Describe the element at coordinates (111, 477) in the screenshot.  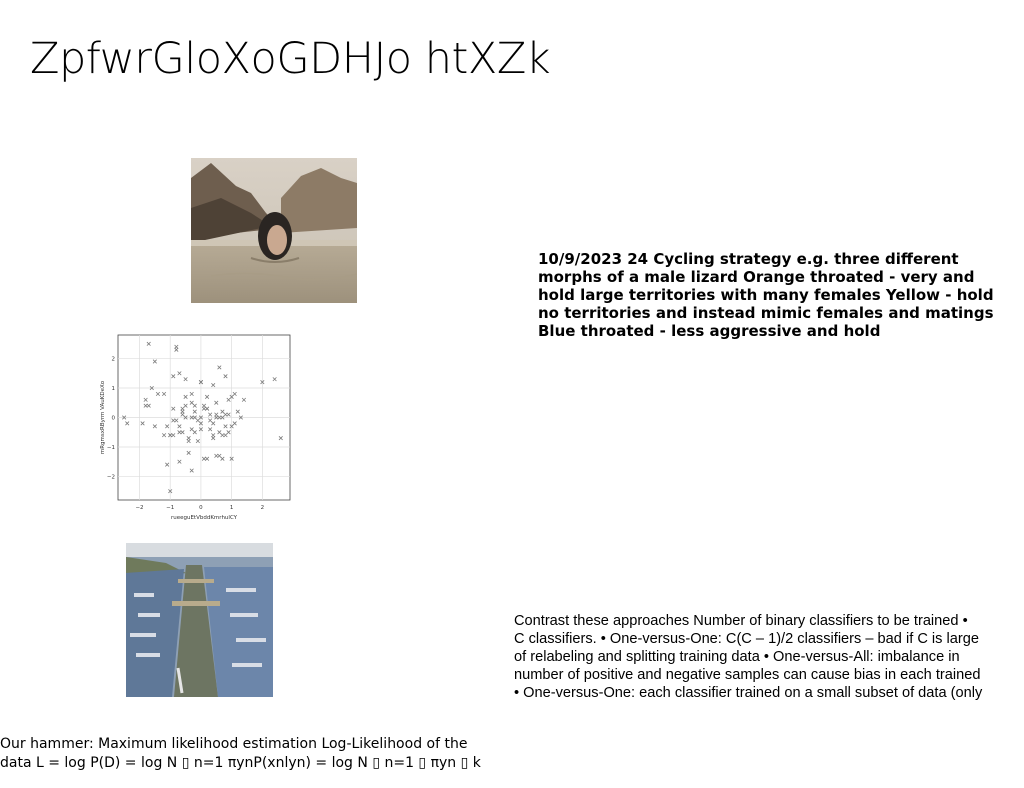
I see `y-tick-label: −2` at that location.